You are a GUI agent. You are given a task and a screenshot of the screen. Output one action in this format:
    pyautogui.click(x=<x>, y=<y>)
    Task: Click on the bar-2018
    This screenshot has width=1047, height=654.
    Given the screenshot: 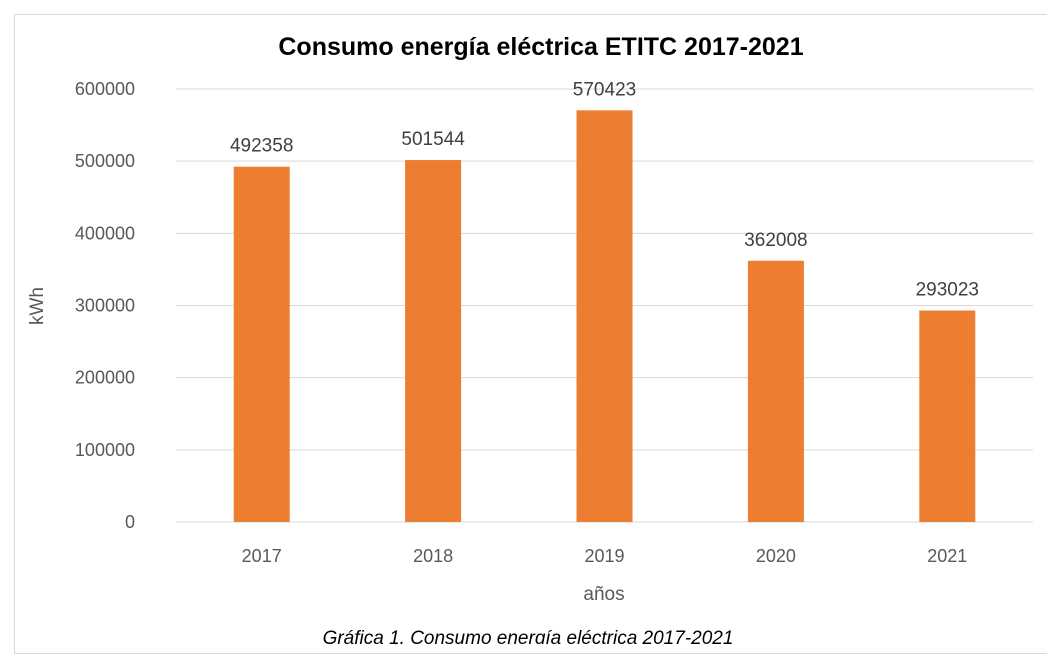 What is the action you would take?
    pyautogui.click(x=433, y=341)
    